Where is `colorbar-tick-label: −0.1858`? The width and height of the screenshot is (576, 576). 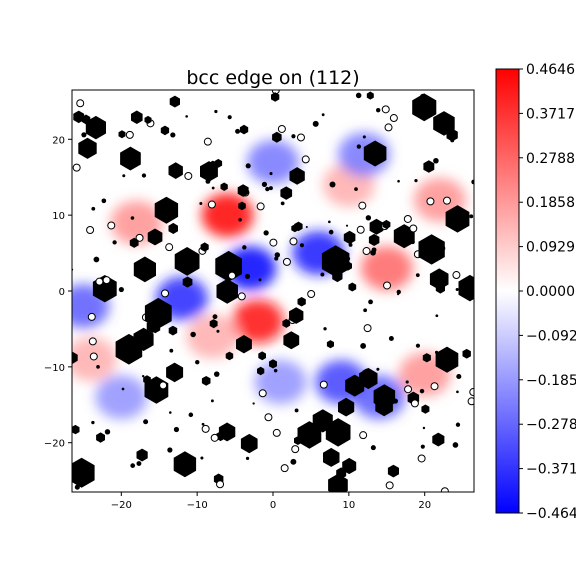
colorbar-tick-label: −0.1858 is located at coordinates (551, 381).